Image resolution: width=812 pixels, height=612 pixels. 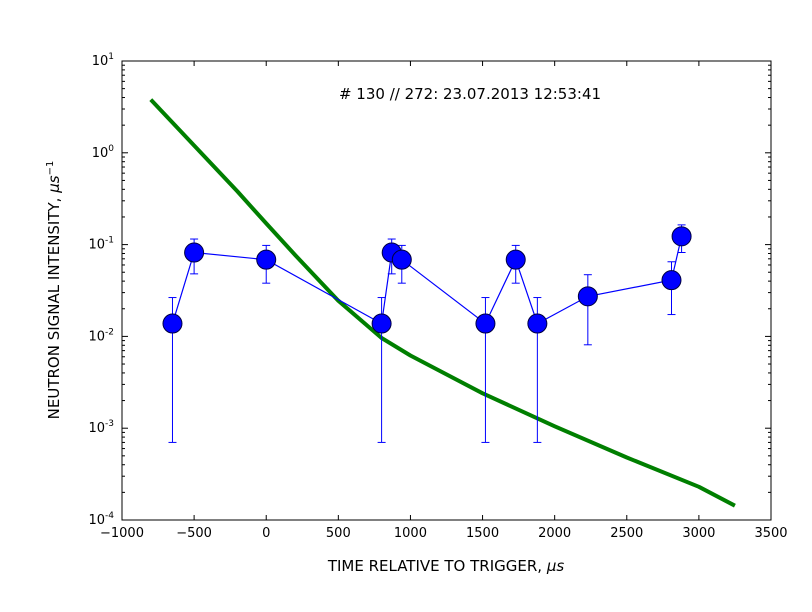 What do you see at coordinates (194, 533) in the screenshot?
I see `x-tick-label: −500` at bounding box center [194, 533].